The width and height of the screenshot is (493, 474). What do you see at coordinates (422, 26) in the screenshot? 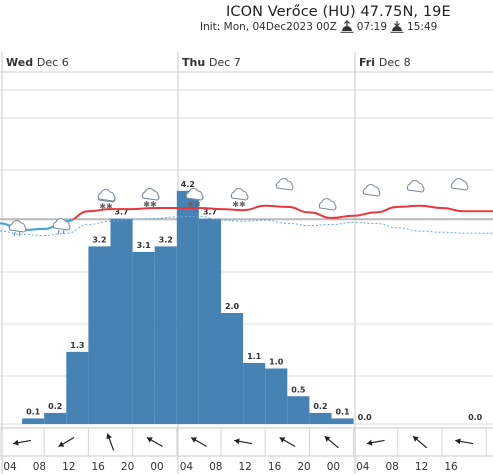
I see `sunset-time: 15:49` at bounding box center [422, 26].